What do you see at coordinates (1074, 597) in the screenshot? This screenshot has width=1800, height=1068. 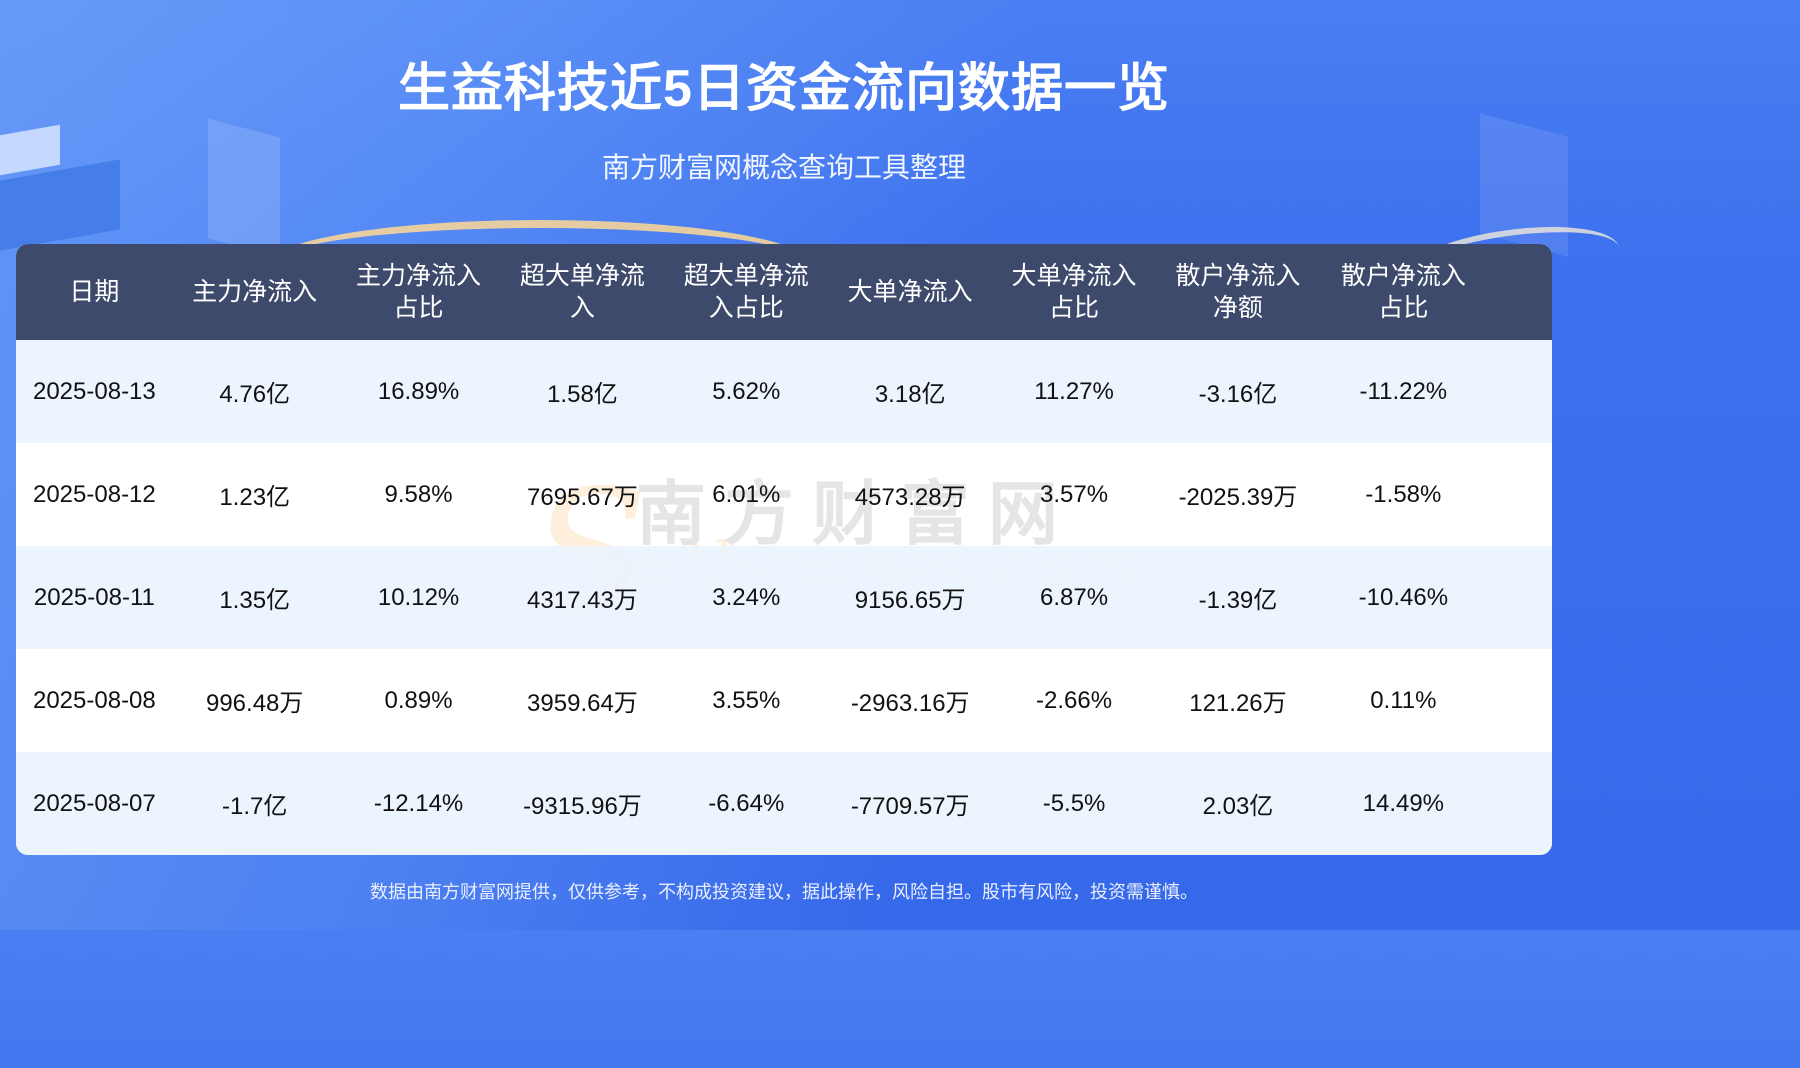 I see `cell-large-ratio: 6.87%` at bounding box center [1074, 597].